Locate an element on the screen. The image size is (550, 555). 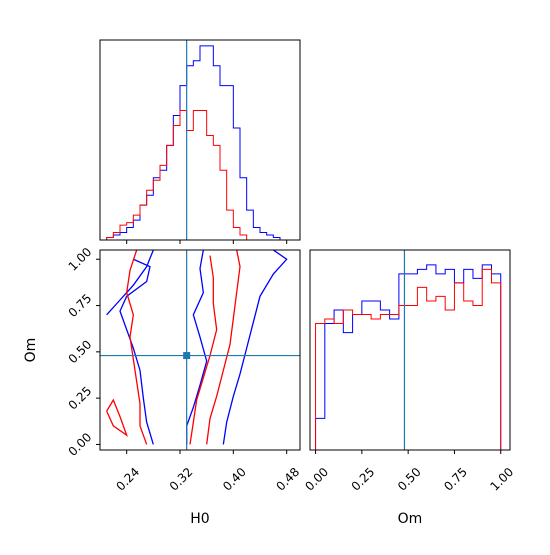
hist-Om-series-blue is located at coordinates (408, 357).